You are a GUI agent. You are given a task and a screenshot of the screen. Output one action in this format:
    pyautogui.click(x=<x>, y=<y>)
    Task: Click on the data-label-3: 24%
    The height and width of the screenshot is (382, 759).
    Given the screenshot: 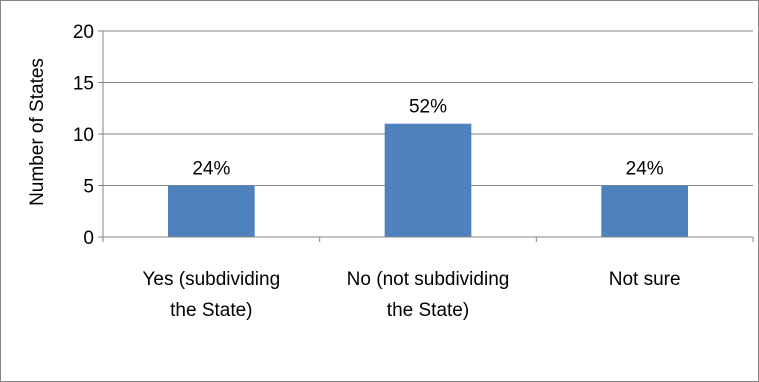 What is the action you would take?
    pyautogui.click(x=645, y=169)
    